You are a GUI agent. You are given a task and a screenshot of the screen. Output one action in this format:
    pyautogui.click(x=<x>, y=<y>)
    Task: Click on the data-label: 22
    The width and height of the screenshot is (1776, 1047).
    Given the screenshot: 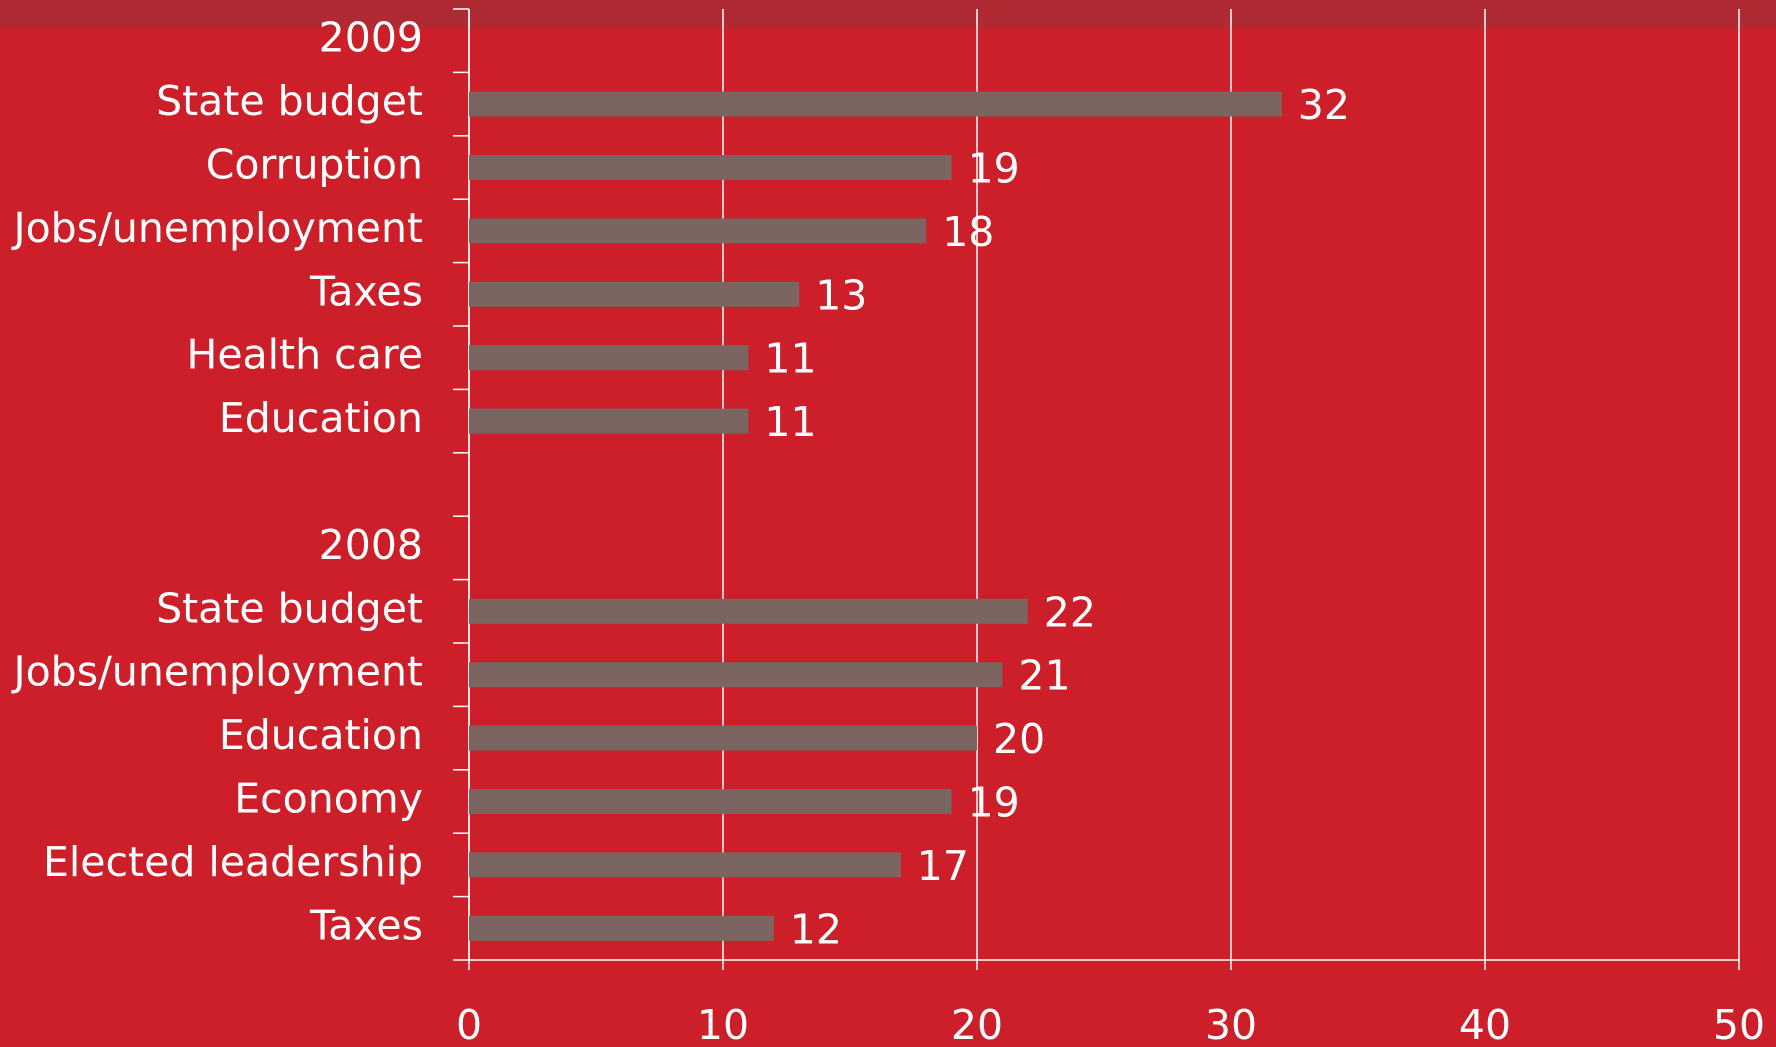 What is the action you would take?
    pyautogui.click(x=1070, y=612)
    